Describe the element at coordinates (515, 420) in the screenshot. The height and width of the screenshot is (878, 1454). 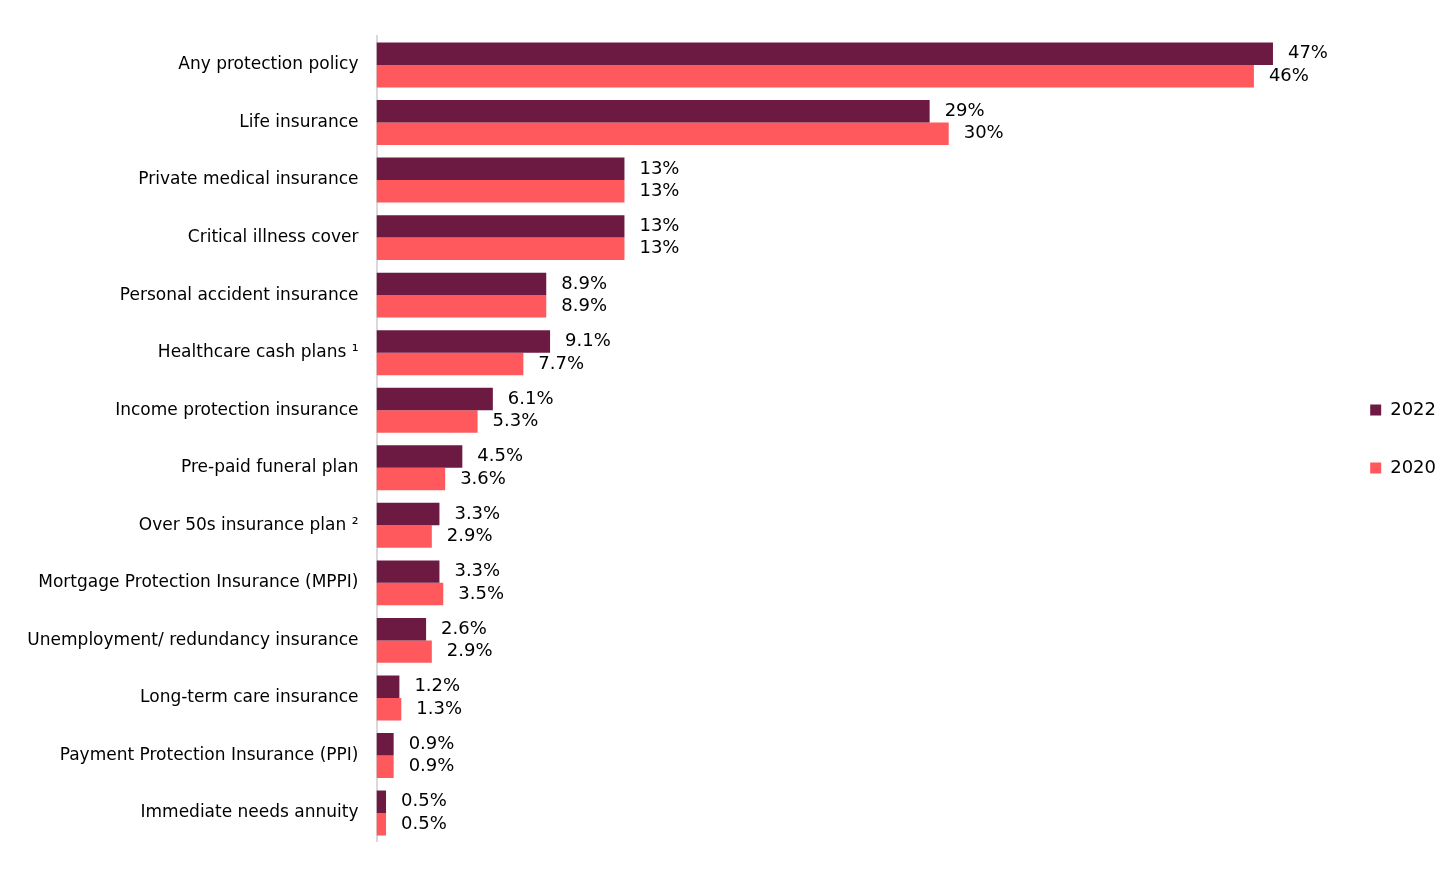
I see `data-label: 5.3%` at that location.